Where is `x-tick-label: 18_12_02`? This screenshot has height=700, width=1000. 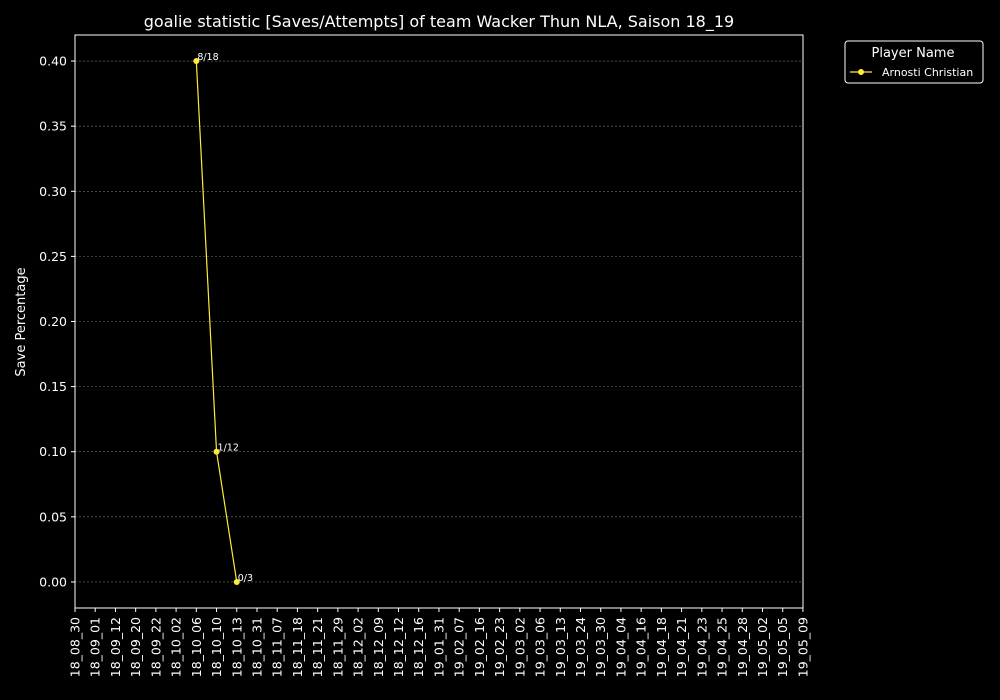
x-tick-label: 18_12_02 is located at coordinates (358, 647).